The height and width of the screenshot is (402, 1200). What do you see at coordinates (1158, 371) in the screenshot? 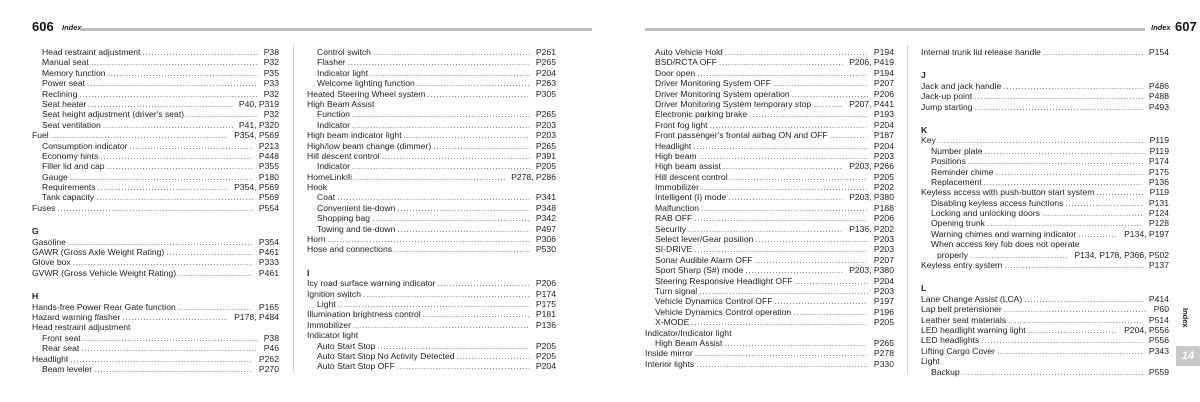
I see `page-reference: P559` at bounding box center [1158, 371].